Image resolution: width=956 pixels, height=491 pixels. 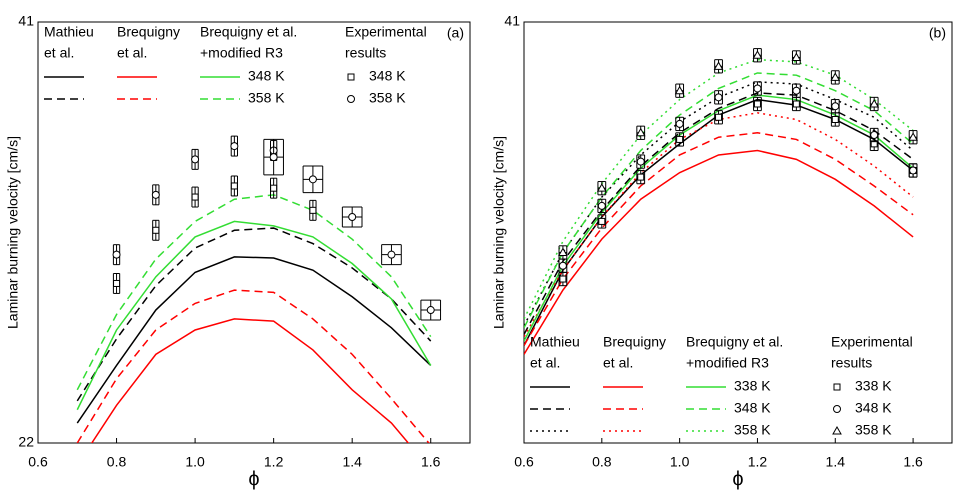 What do you see at coordinates (455, 33) in the screenshot?
I see `panel-label: (a)` at bounding box center [455, 33].